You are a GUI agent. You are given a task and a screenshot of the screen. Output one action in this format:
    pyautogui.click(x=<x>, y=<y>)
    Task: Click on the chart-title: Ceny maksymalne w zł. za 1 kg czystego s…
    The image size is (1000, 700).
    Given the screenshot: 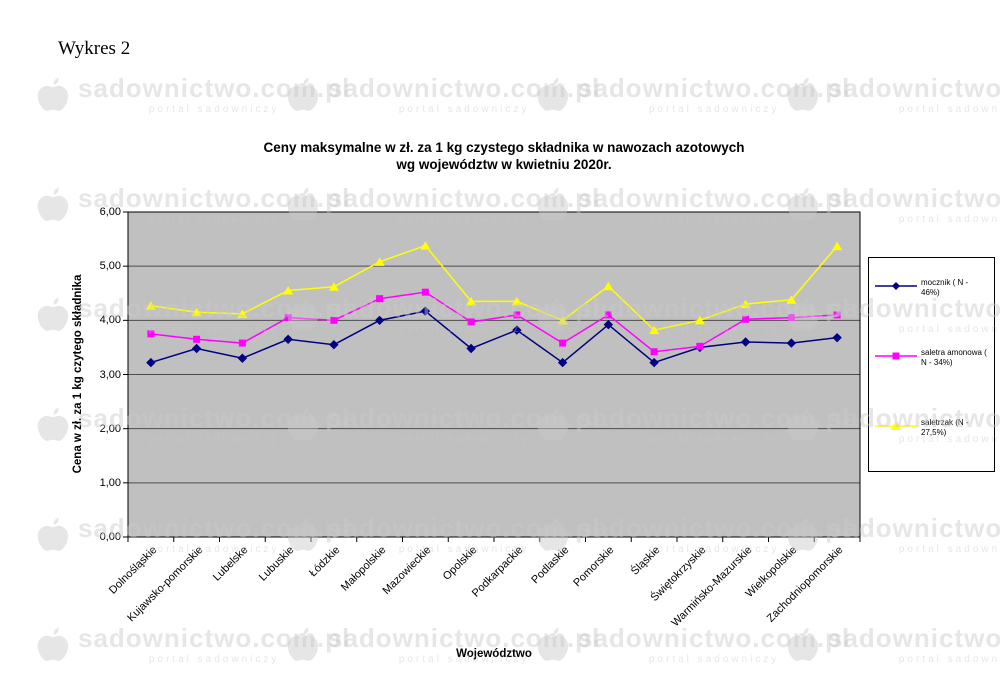 What is the action you would take?
    pyautogui.click(x=504, y=156)
    